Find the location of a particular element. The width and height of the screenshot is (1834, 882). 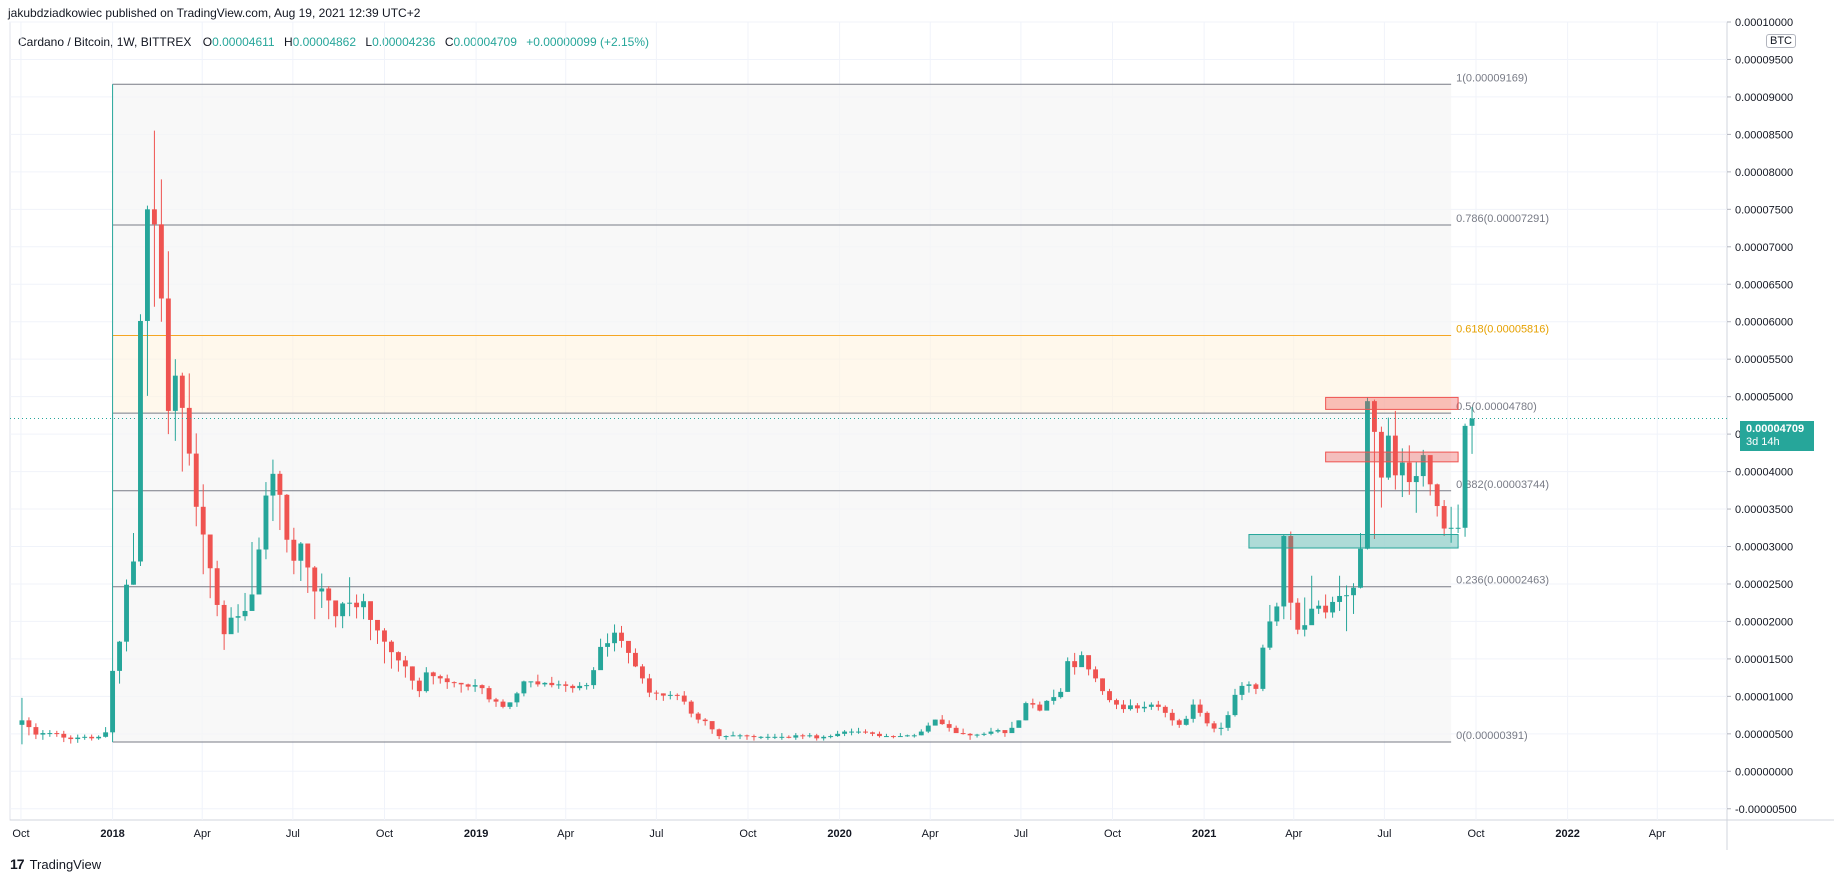

footer: 17 TradingView is located at coordinates (55, 864).